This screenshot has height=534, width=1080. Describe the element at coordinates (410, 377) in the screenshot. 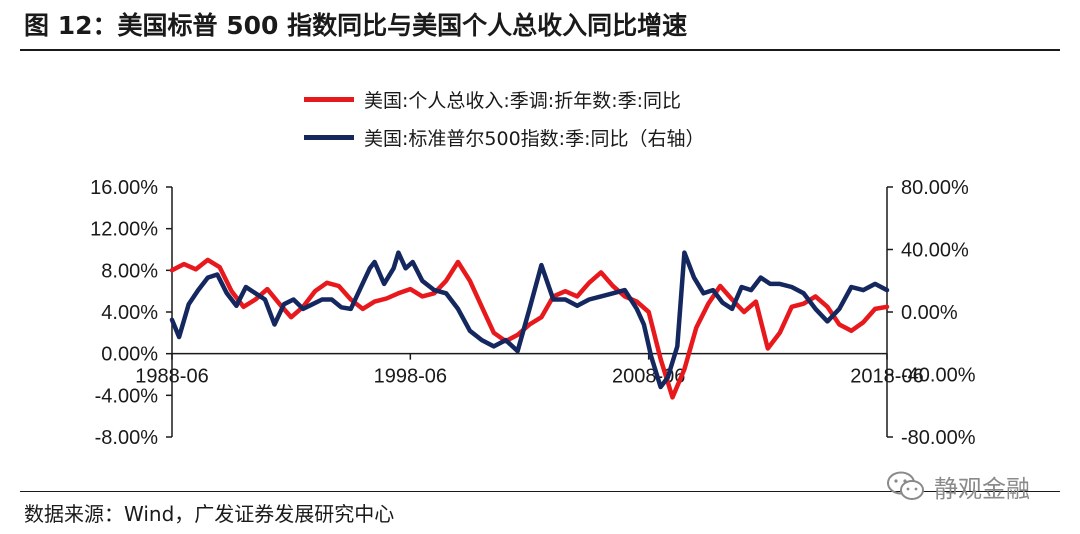

I see `x-tick-label: 1998-06` at that location.